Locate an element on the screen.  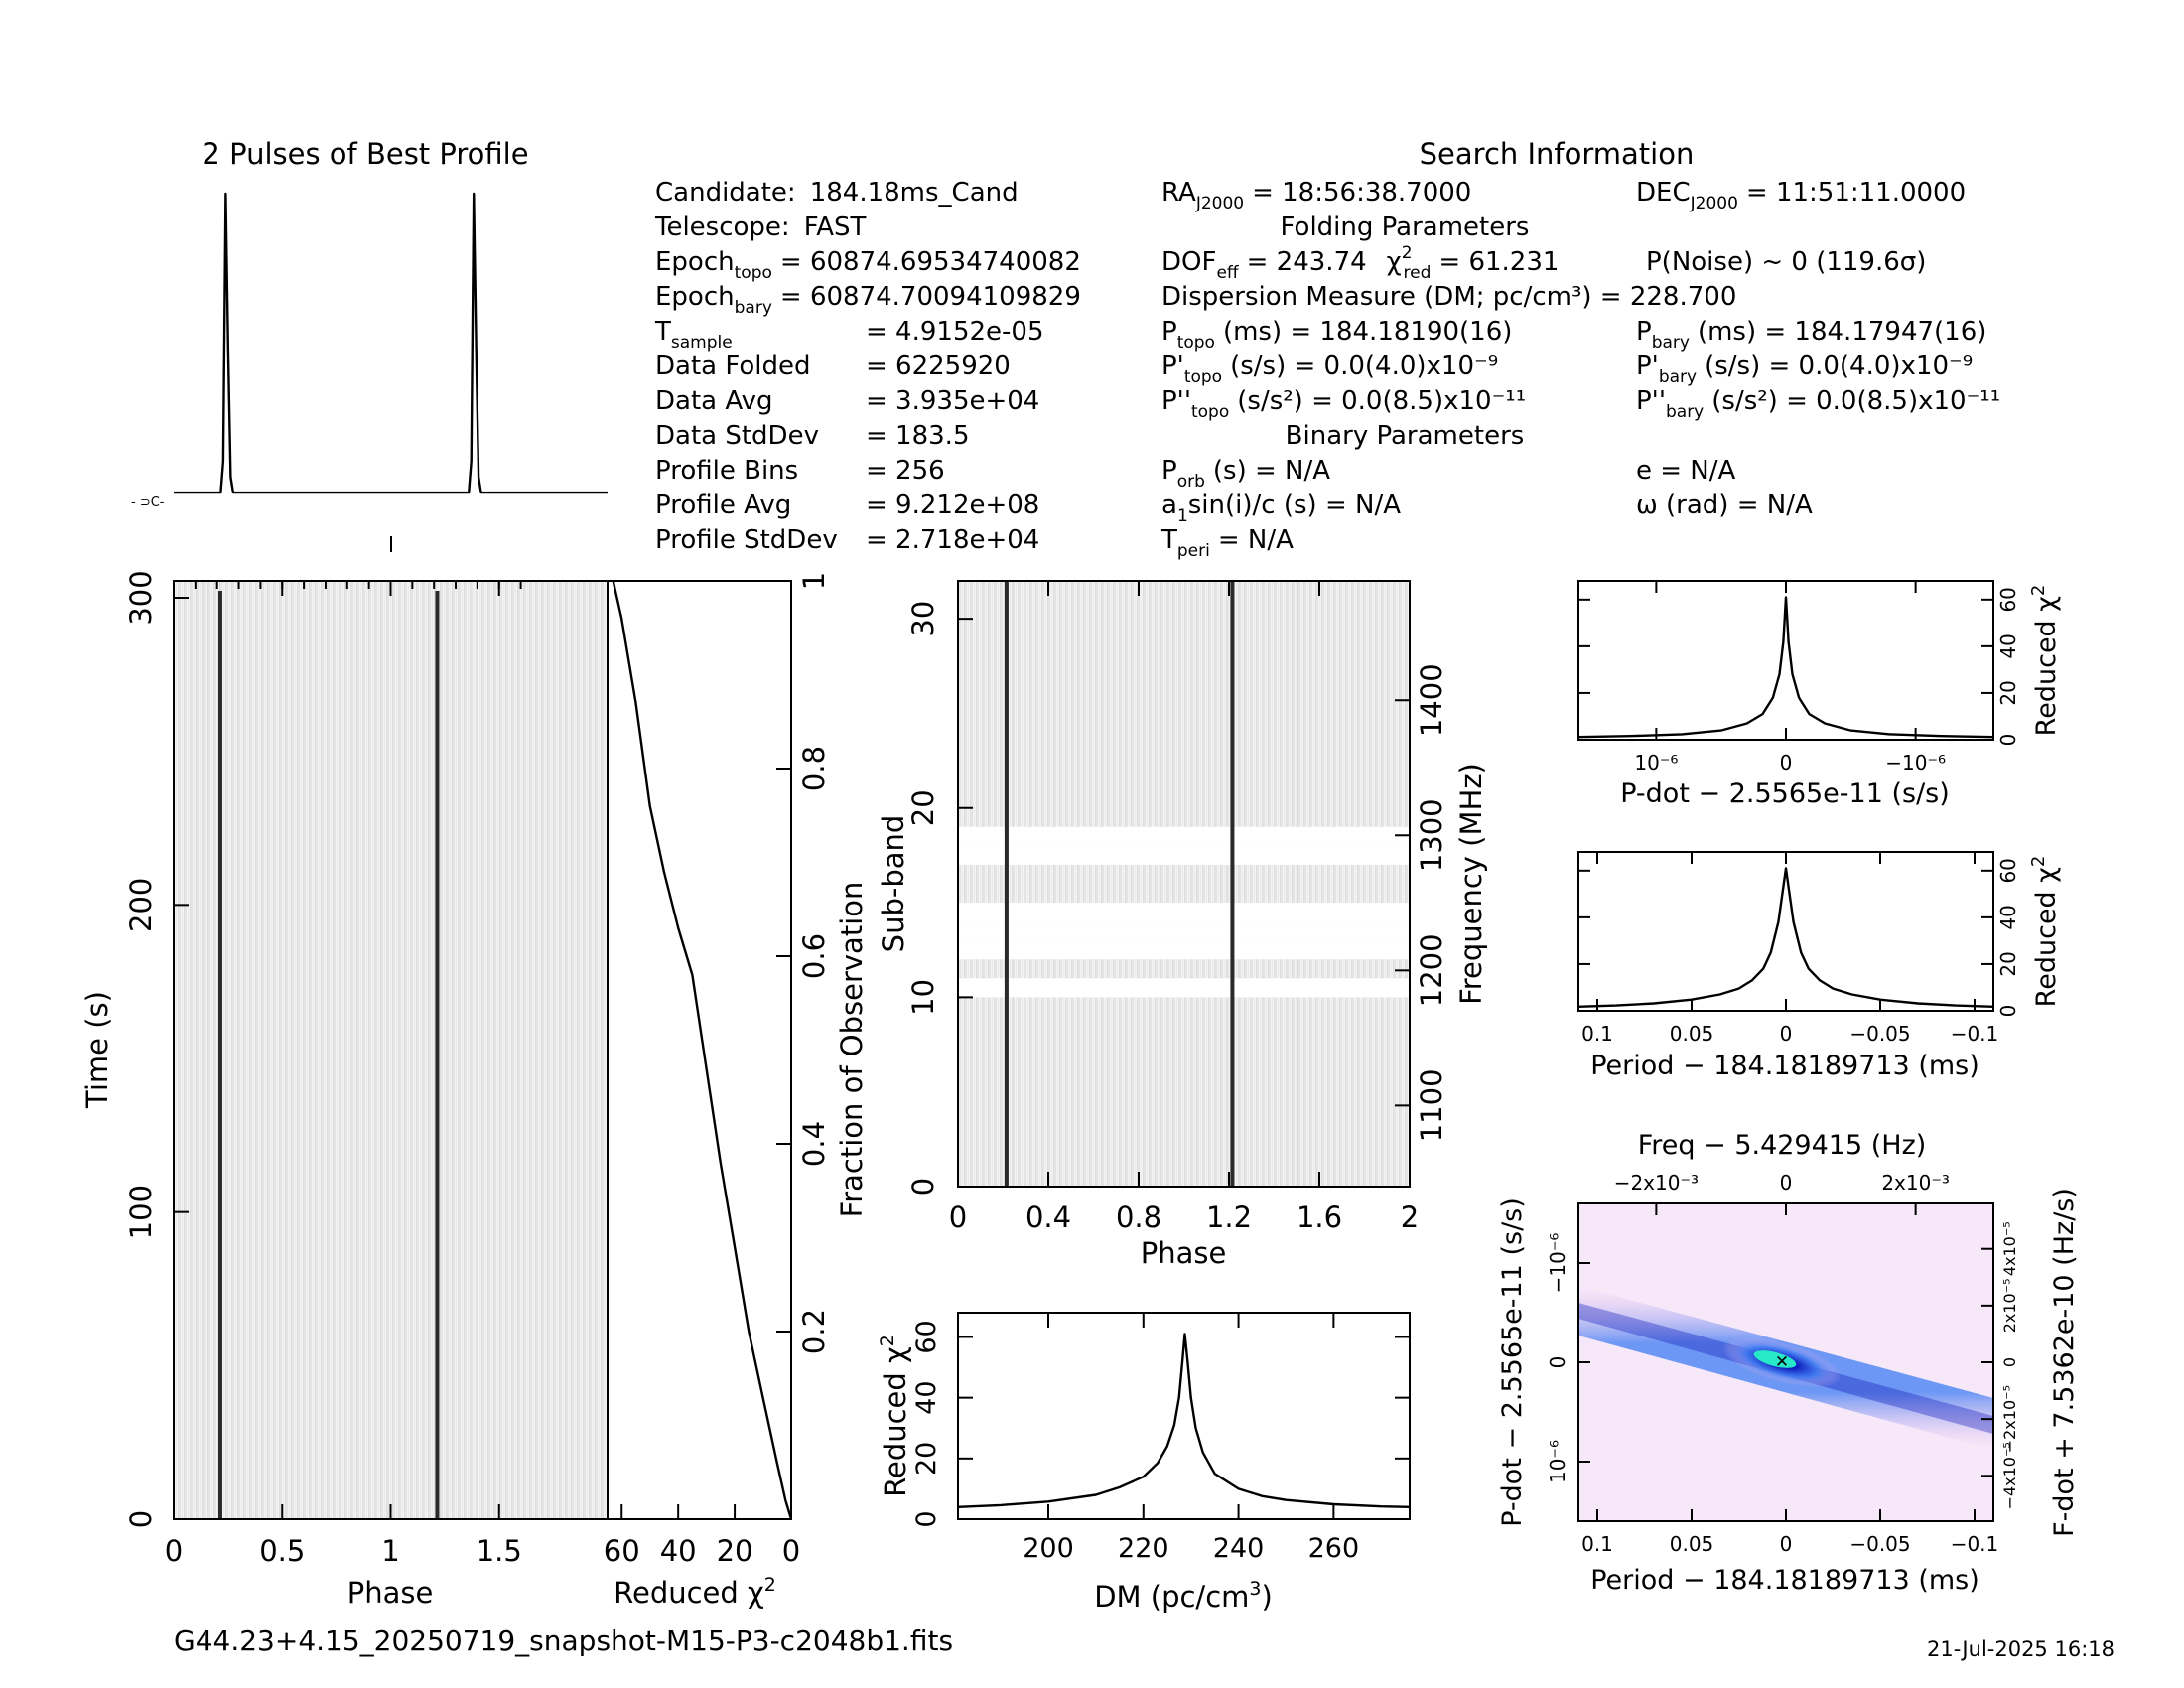
subband-y2tick-label: 1200 is located at coordinates (1431, 970).